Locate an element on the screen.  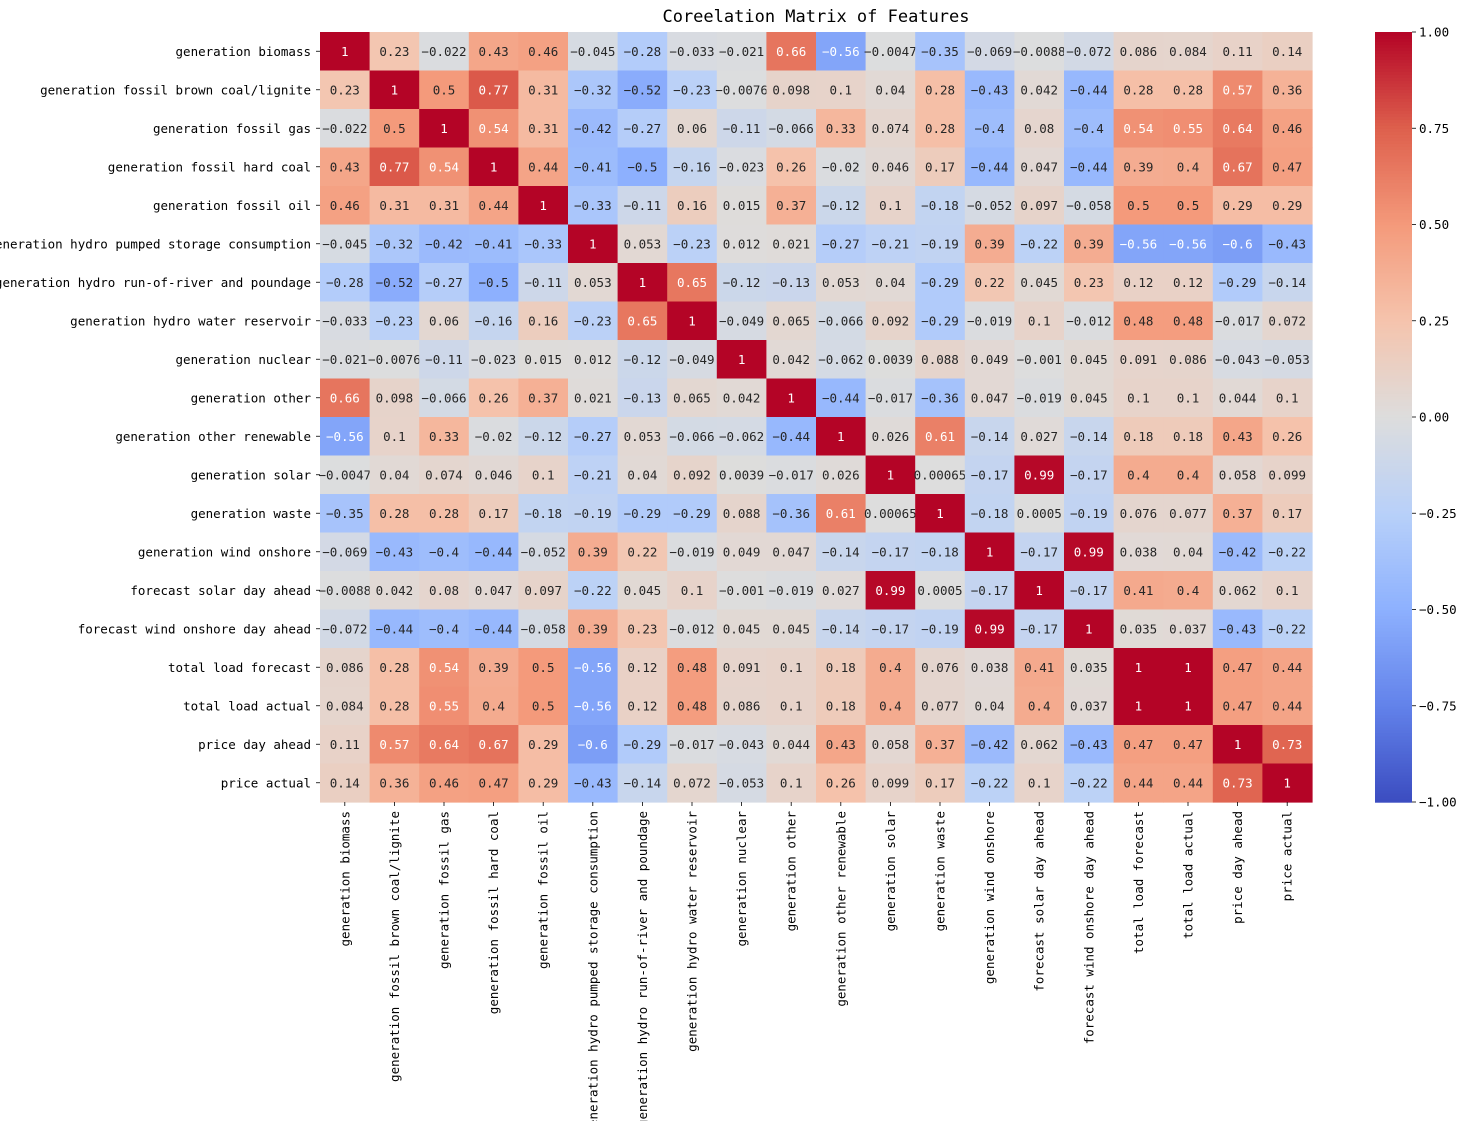
cell-value-label: −0.12 is located at coordinates (643, 359).